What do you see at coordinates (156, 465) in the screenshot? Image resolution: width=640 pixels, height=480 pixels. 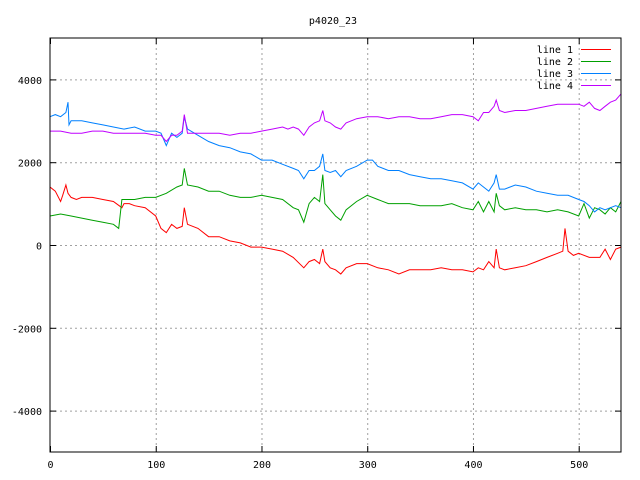 I see `x-tick-label: 100` at bounding box center [156, 465].